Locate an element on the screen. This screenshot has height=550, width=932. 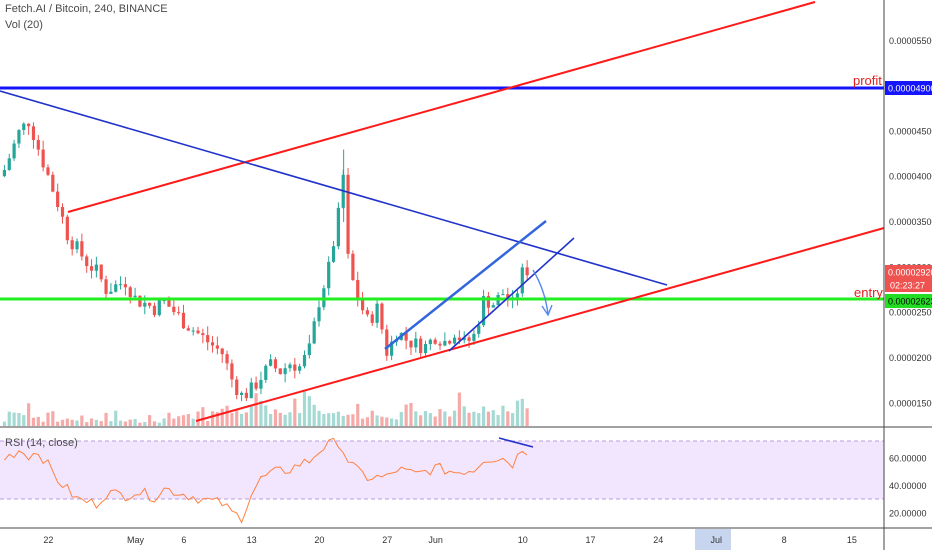
time-tick-label: 6 is located at coordinates (183, 540).